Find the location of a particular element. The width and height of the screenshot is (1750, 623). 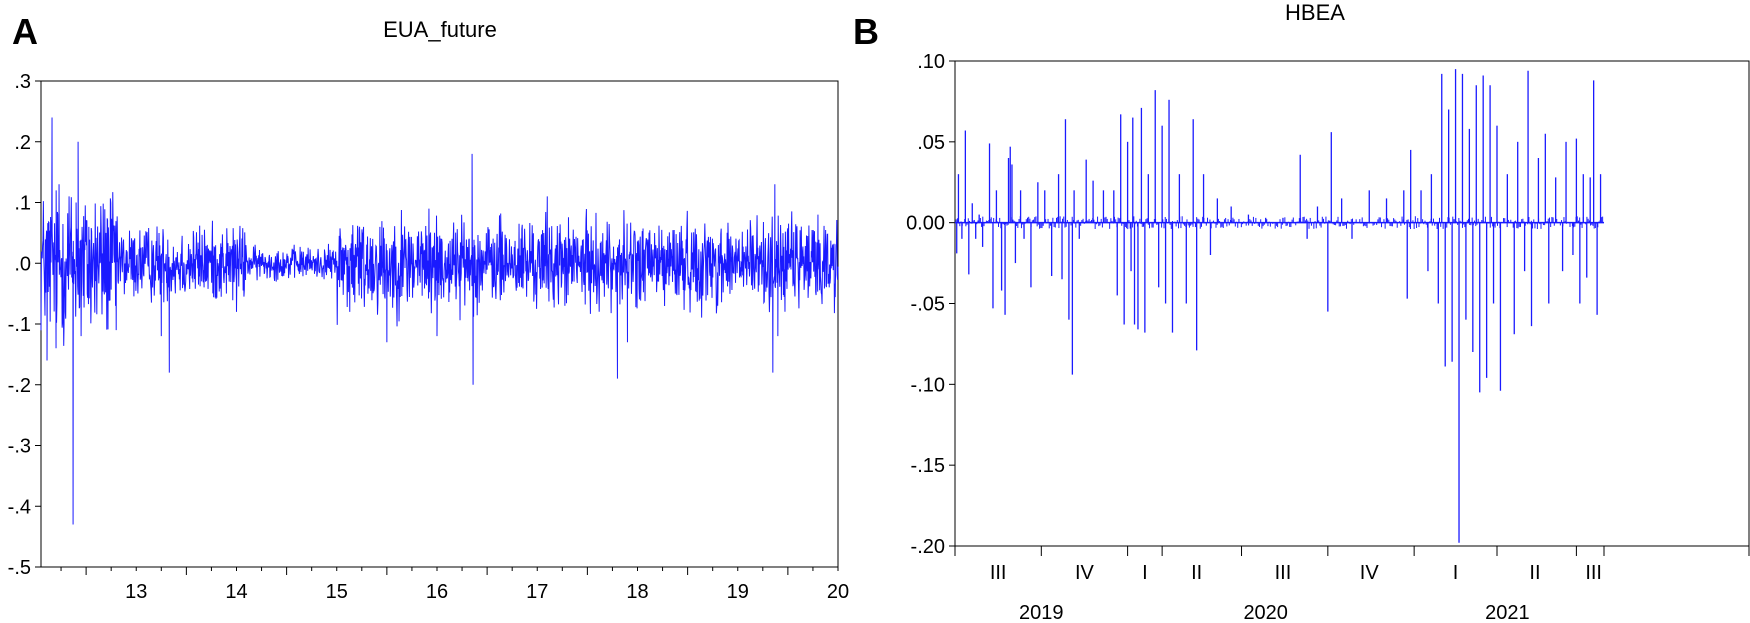

x-tick-label: 17 is located at coordinates (537, 592).